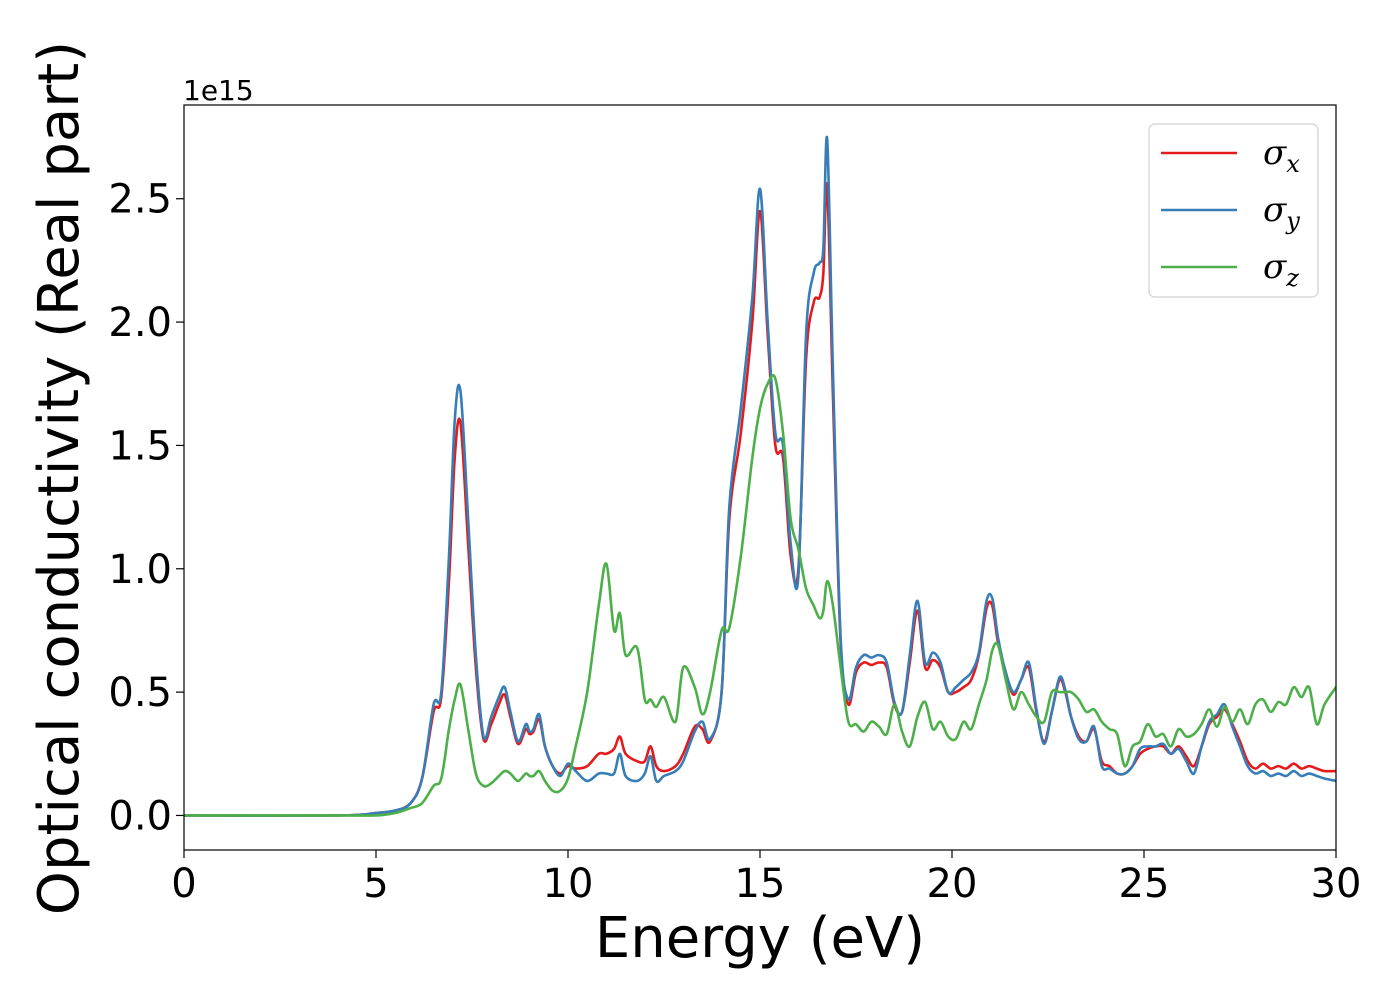 Image resolution: width=1400 pixels, height=1000 pixels. Describe the element at coordinates (1233, 210) in the screenshot. I see `legend: σx σy σz` at that location.